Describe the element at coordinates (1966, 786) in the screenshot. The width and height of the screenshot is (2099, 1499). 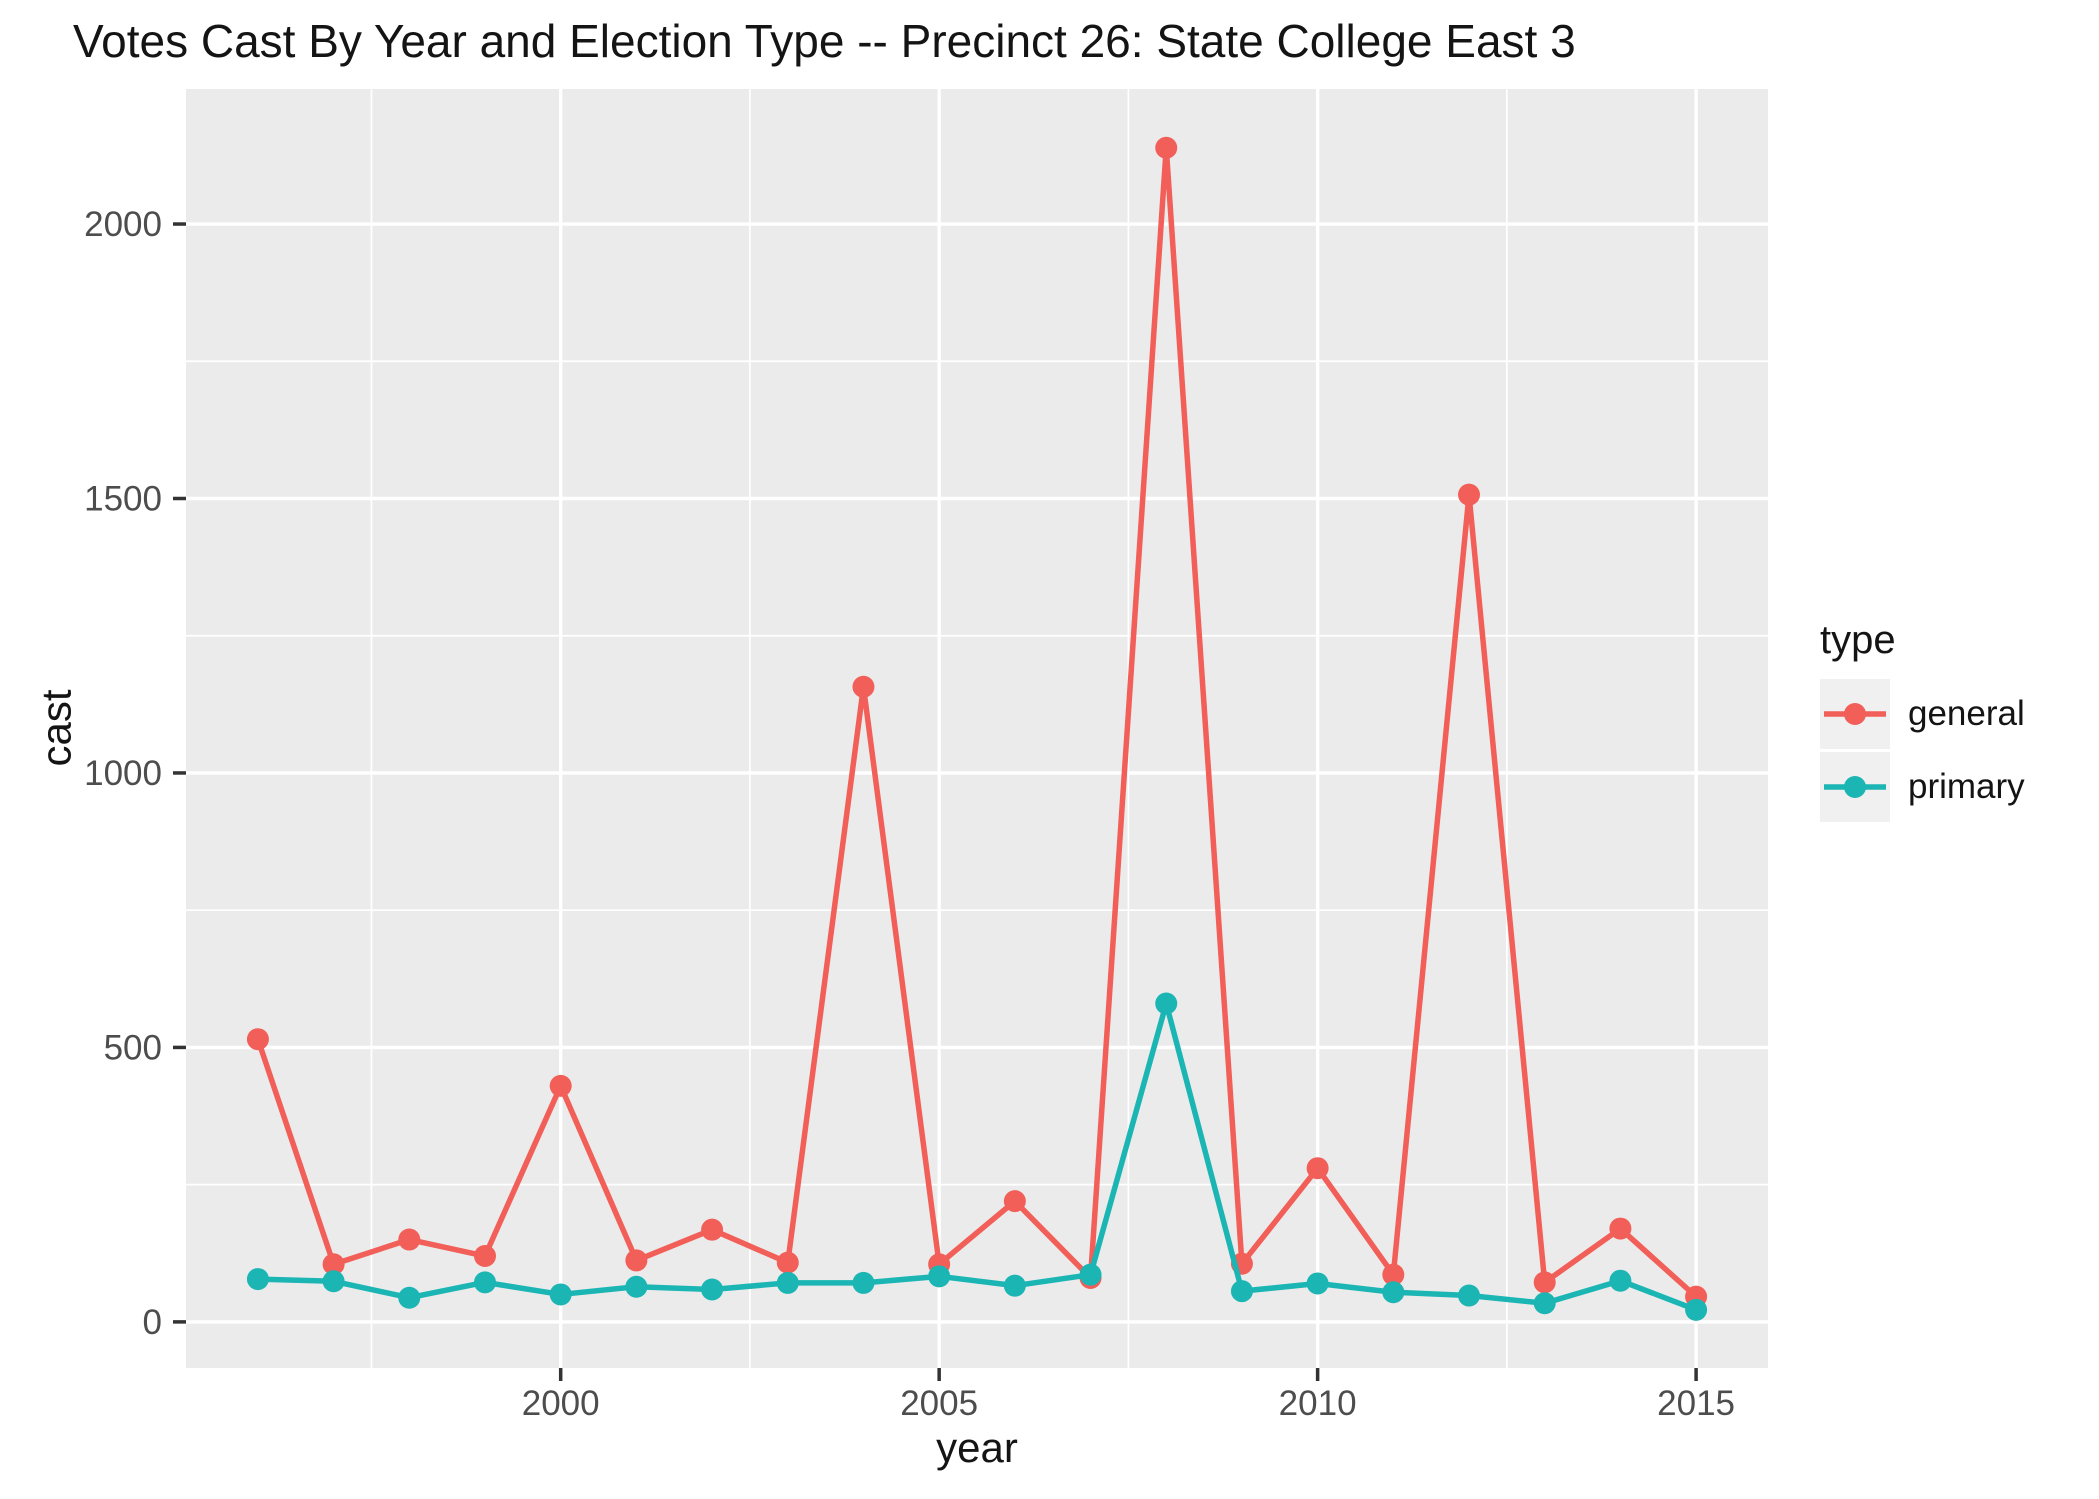
I see `legend-label: primary` at that location.